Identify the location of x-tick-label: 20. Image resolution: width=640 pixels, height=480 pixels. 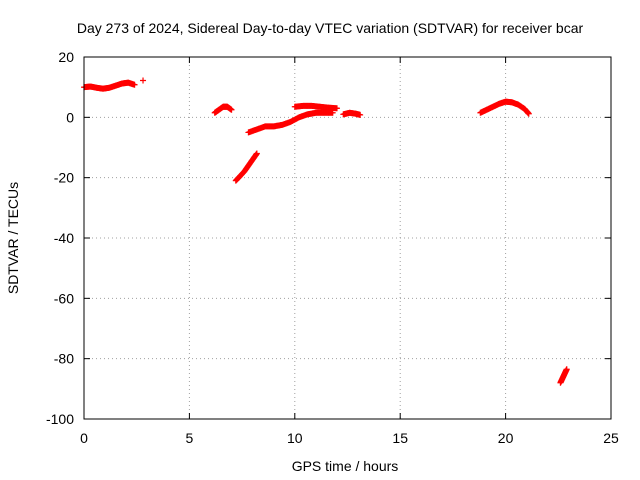
(506, 438).